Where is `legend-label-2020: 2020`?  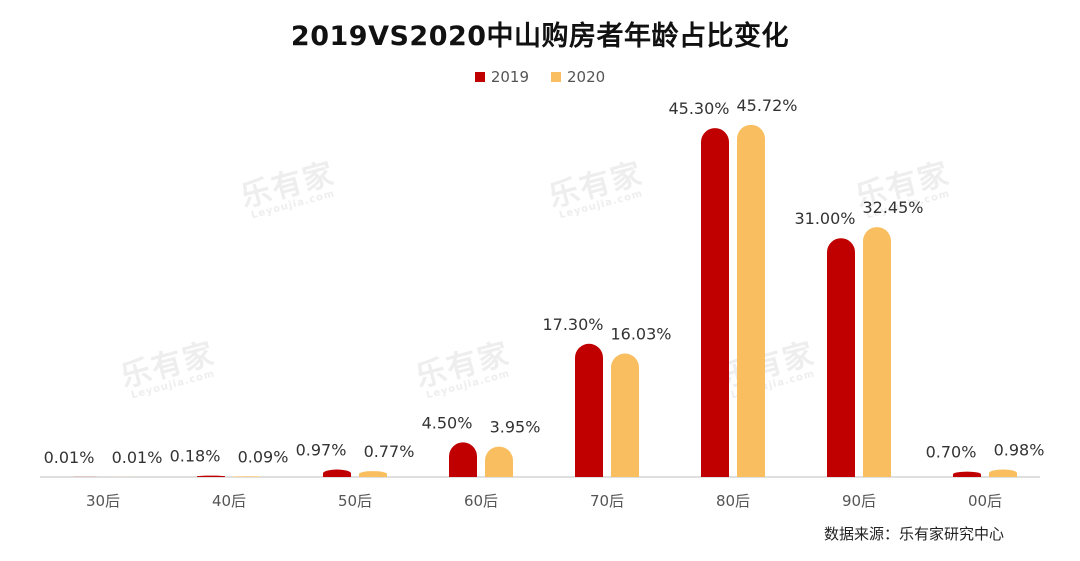
legend-label-2020: 2020 is located at coordinates (586, 77).